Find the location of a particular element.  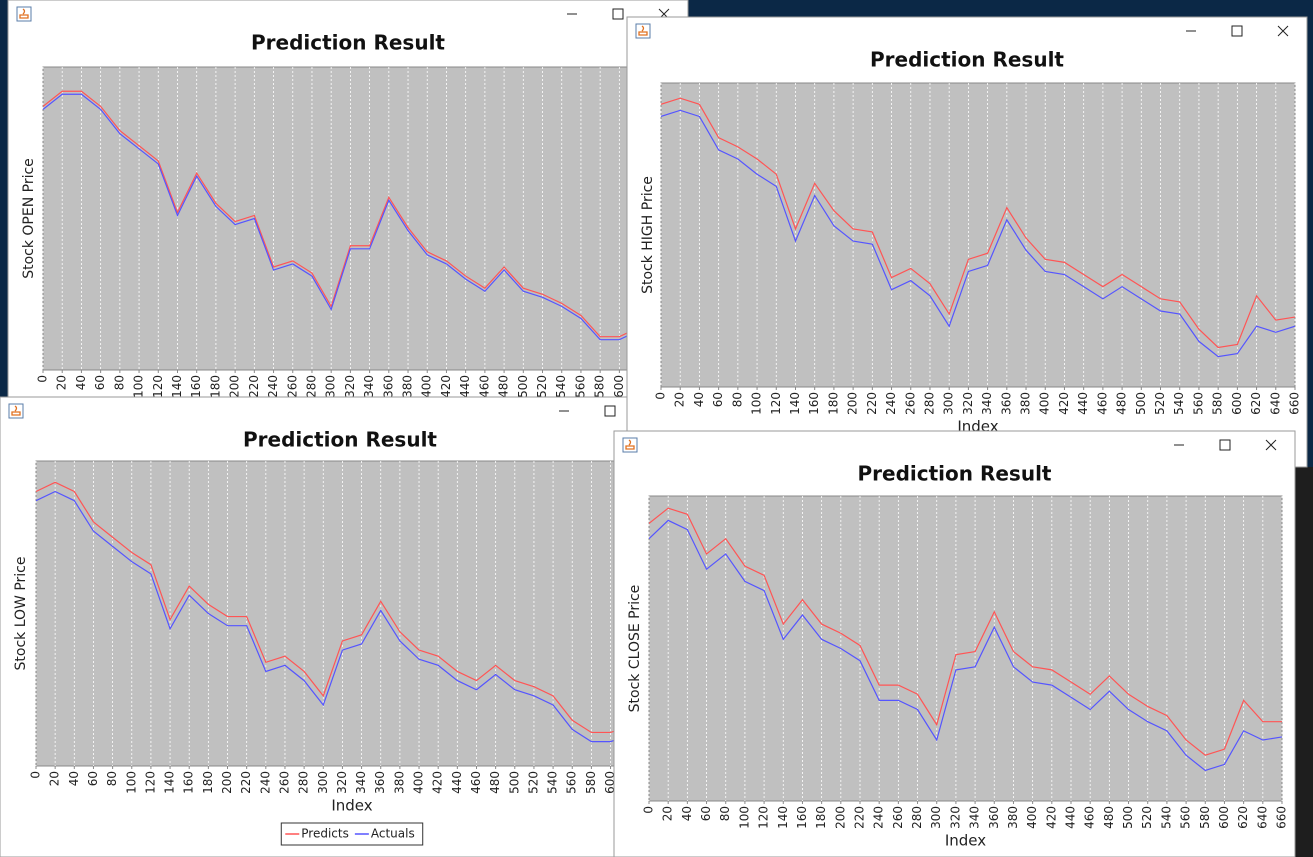

legend-label: Predicts is located at coordinates (325, 834).